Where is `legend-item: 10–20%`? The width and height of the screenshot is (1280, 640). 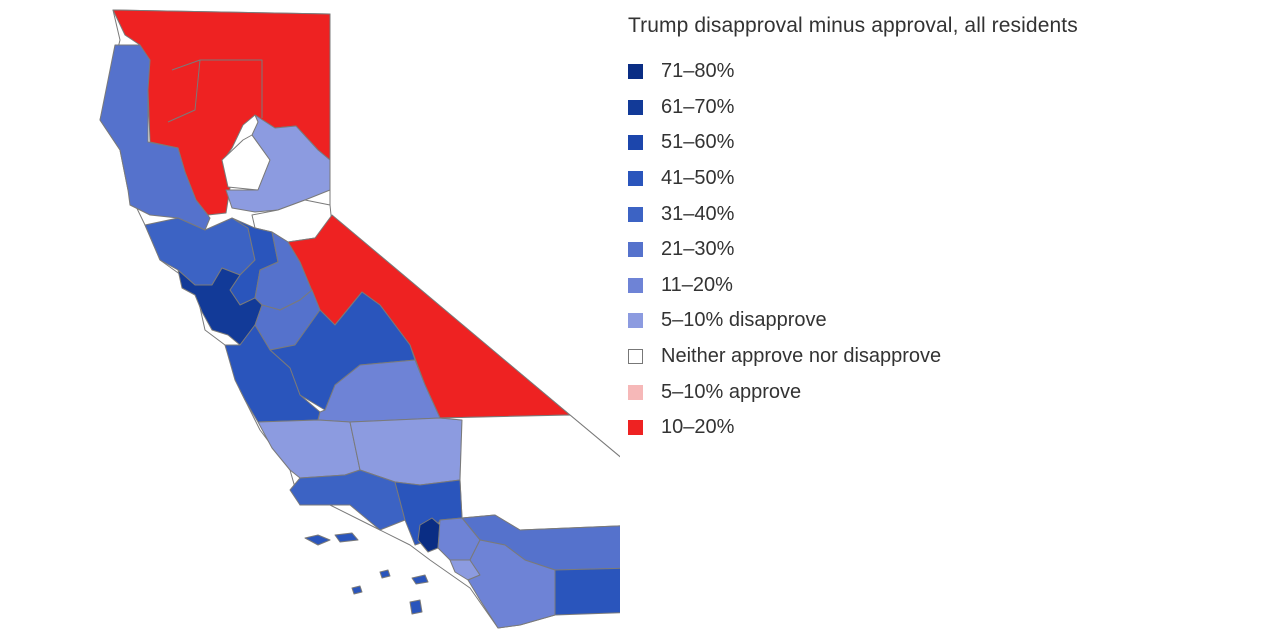
legend-item: 10–20% is located at coordinates (853, 428).